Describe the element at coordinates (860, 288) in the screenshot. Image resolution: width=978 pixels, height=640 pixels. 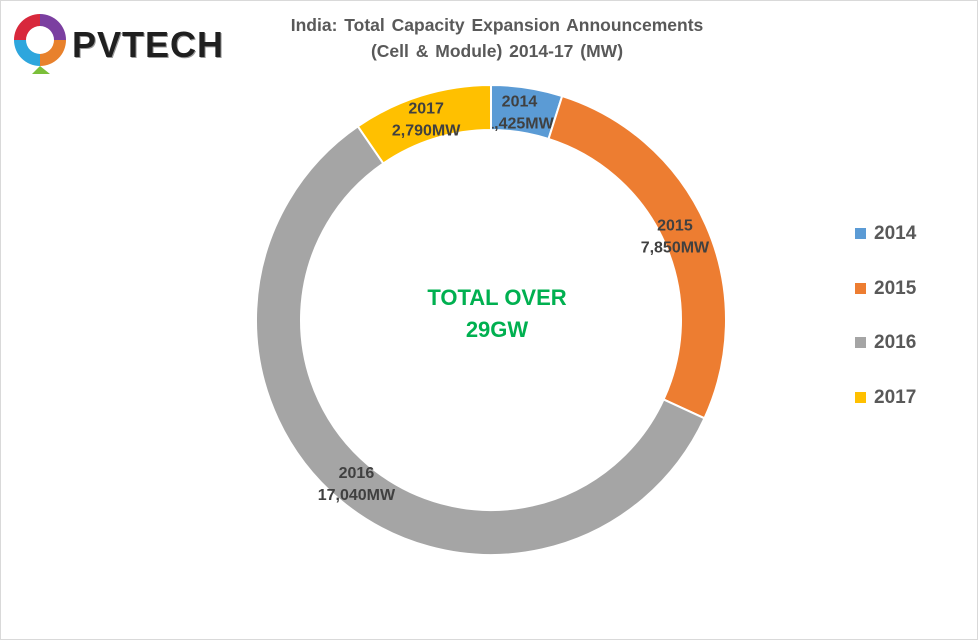
I see `legend-swatch-2015` at that location.